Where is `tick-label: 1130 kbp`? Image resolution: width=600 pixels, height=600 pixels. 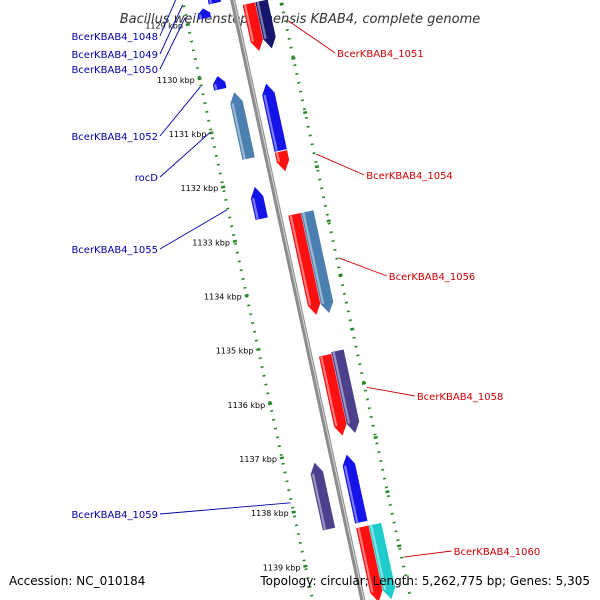
tick-label: 1130 kbp is located at coordinates (176, 80).